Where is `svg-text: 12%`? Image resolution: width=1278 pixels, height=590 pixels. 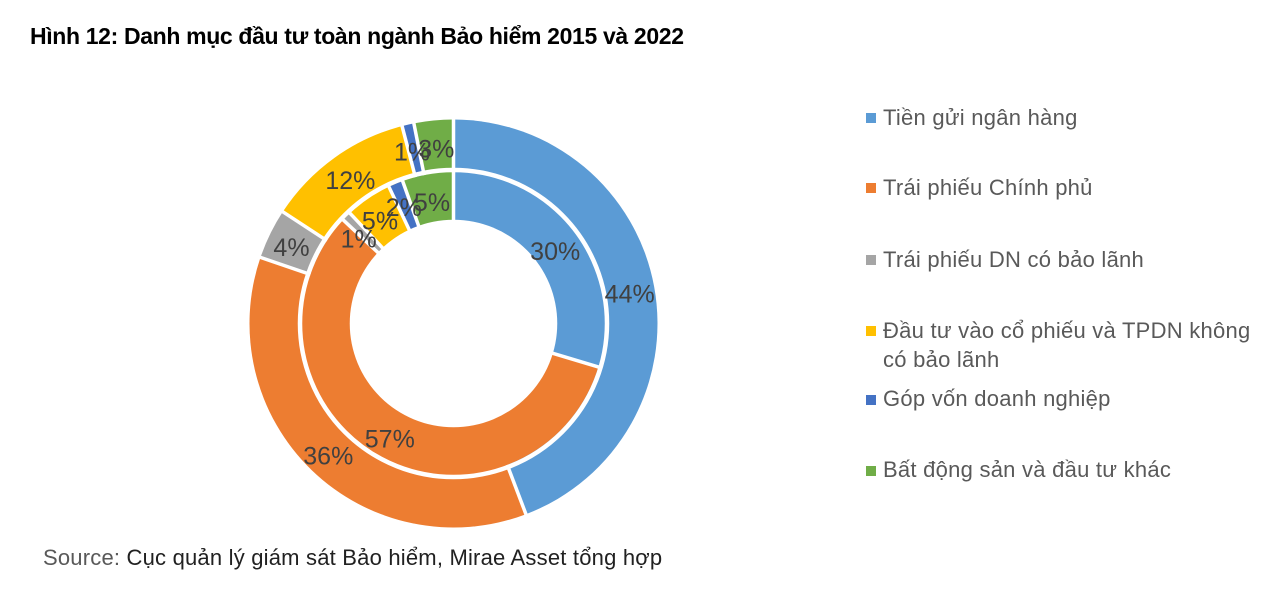
svg-text: 12% is located at coordinates (350, 181).